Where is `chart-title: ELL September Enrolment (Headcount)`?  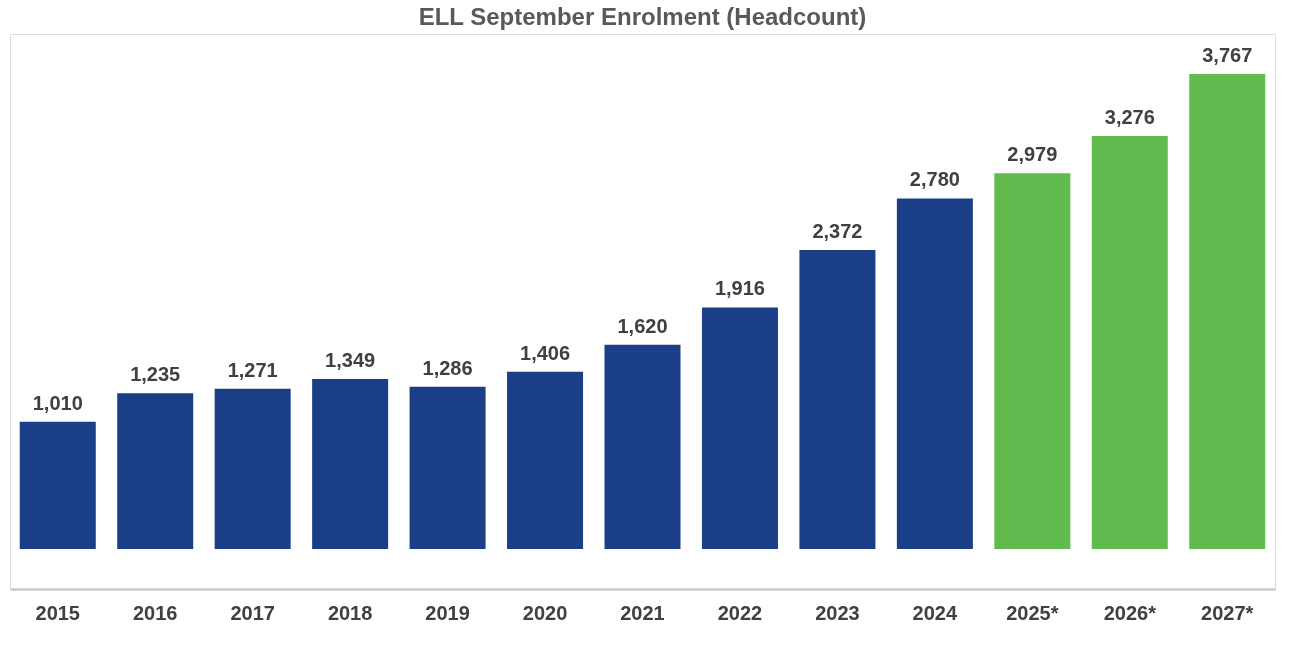
chart-title: ELL September Enrolment (Headcount) is located at coordinates (642, 16).